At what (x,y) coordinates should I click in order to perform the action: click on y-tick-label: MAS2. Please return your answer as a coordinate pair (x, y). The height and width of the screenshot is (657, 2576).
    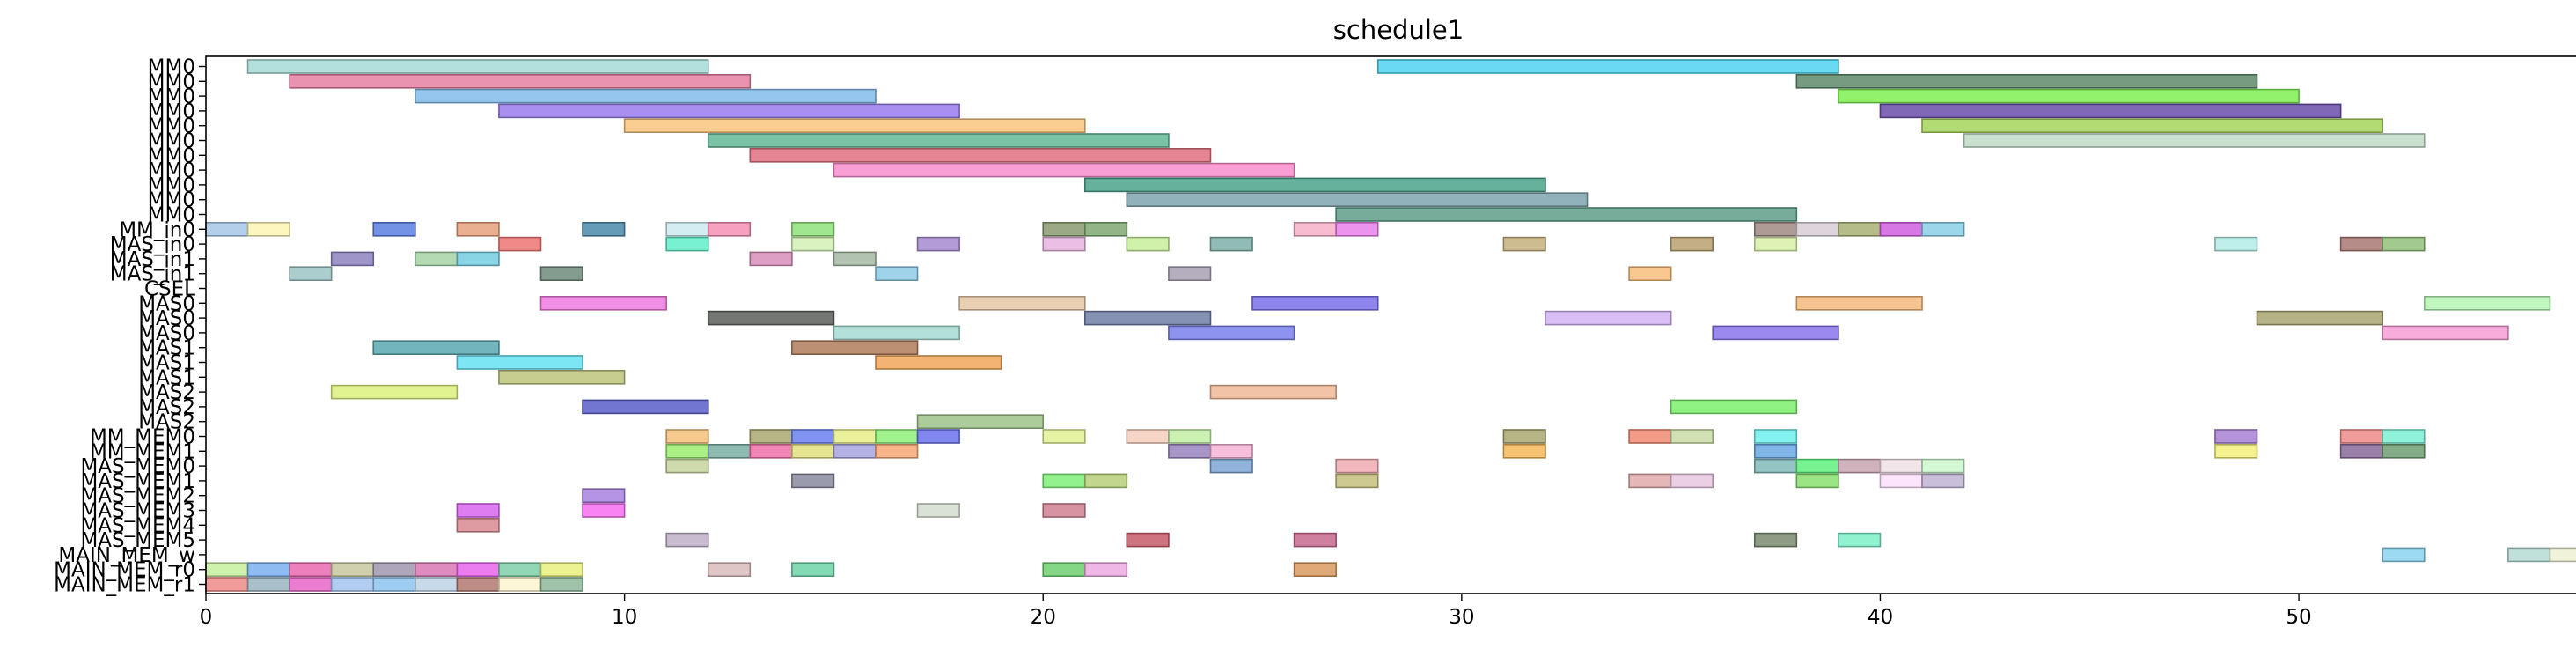
    Looking at the image, I should click on (166, 408).